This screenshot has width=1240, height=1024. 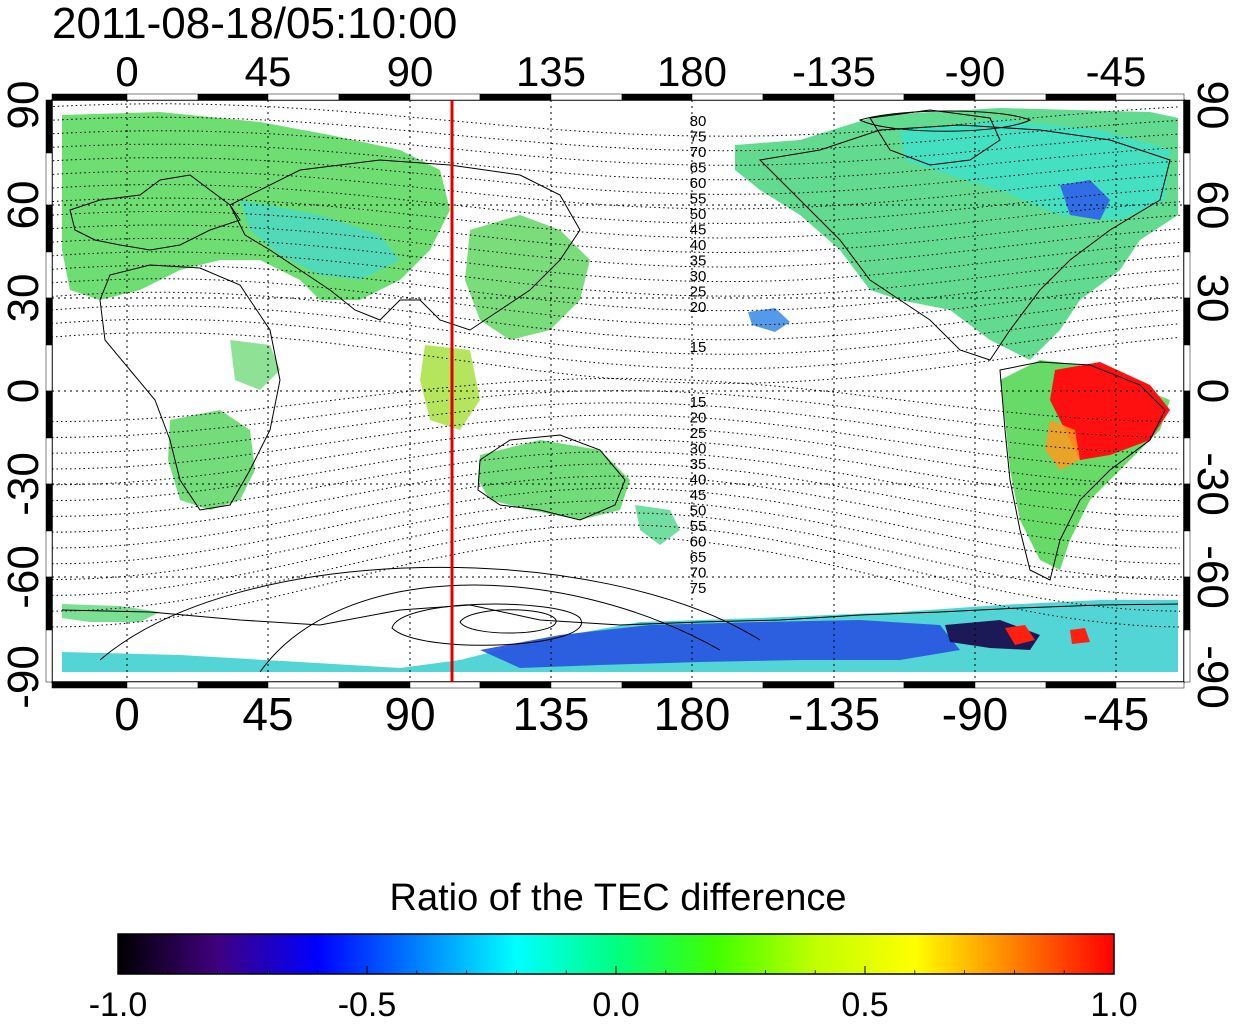 I want to click on contour-label-south: 60, so click(x=698, y=542).